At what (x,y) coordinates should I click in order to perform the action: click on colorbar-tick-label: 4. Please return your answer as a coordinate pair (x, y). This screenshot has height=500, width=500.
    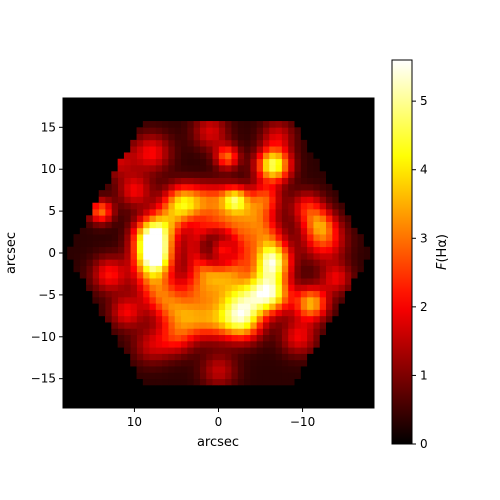
    Looking at the image, I should click on (424, 170).